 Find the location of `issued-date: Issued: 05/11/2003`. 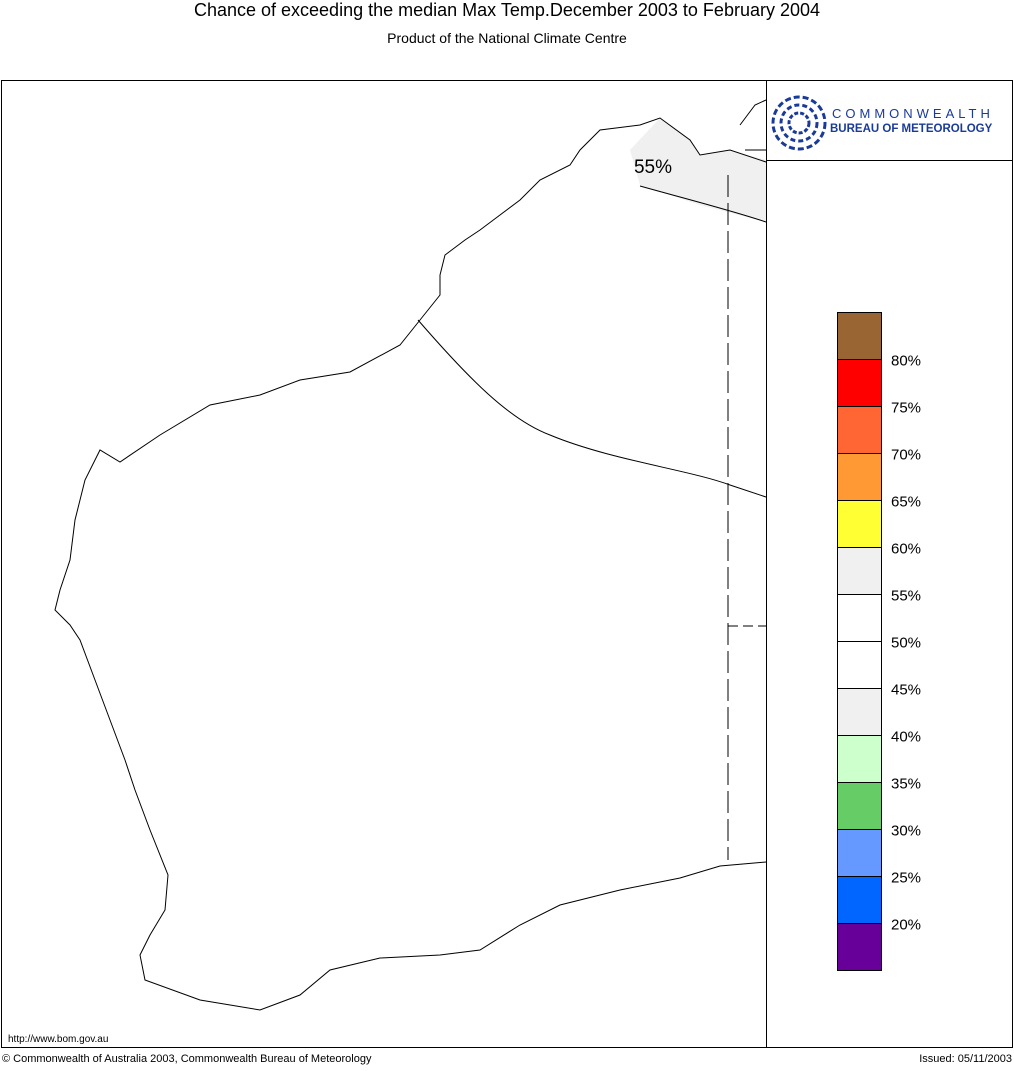

issued-date: Issued: 05/11/2003 is located at coordinates (965, 1059).